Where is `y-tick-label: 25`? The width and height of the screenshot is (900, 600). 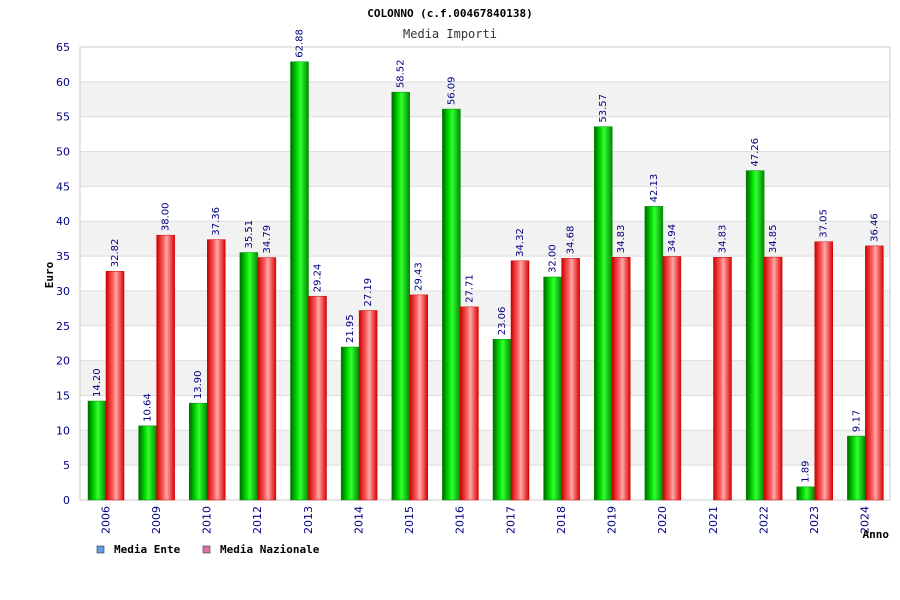 y-tick-label: 25 is located at coordinates (63, 326).